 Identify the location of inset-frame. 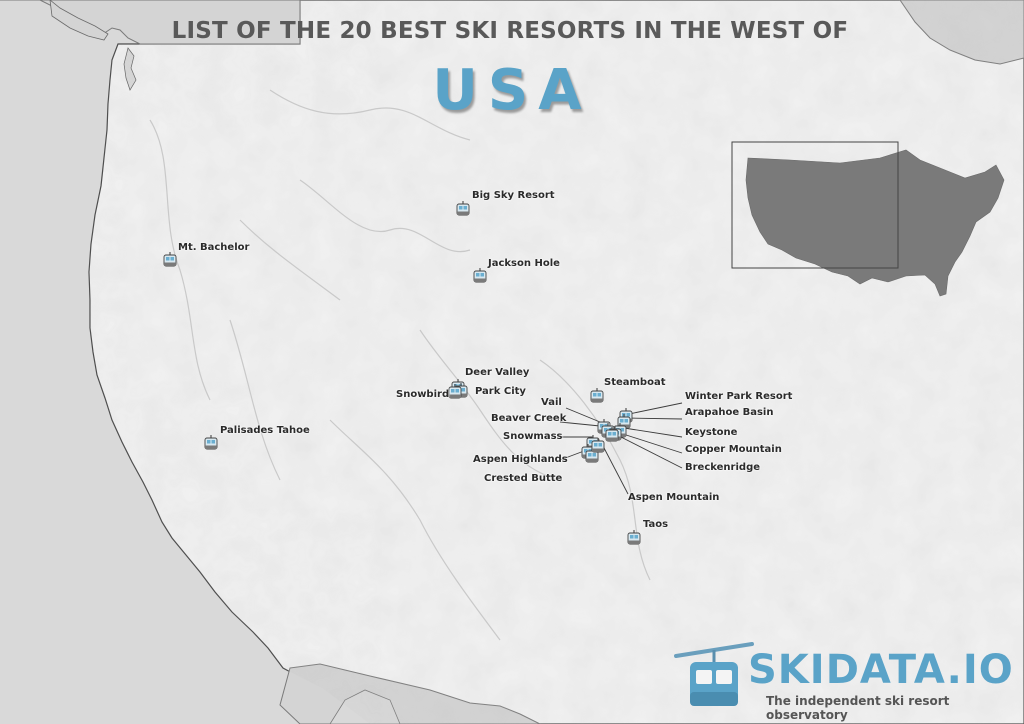
(815, 205).